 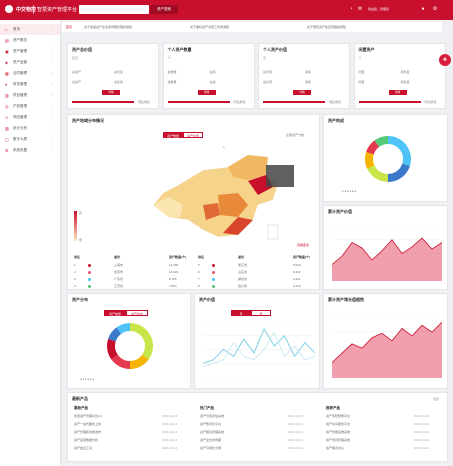 I want to click on map-table-cell: 7,654, so click(x=173, y=286).